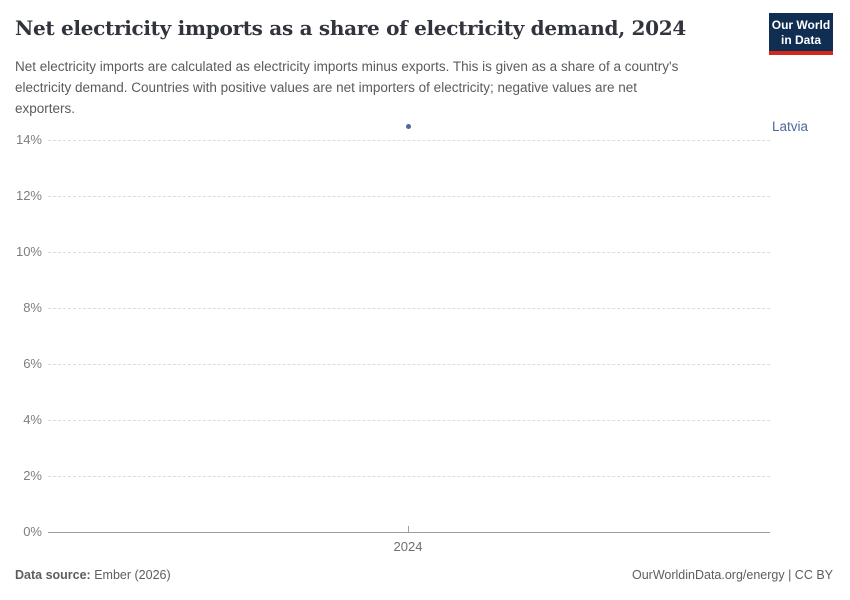 The image size is (850, 600). Describe the element at coordinates (28, 139) in the screenshot. I see `y-axis-tick-label: 14%` at that location.